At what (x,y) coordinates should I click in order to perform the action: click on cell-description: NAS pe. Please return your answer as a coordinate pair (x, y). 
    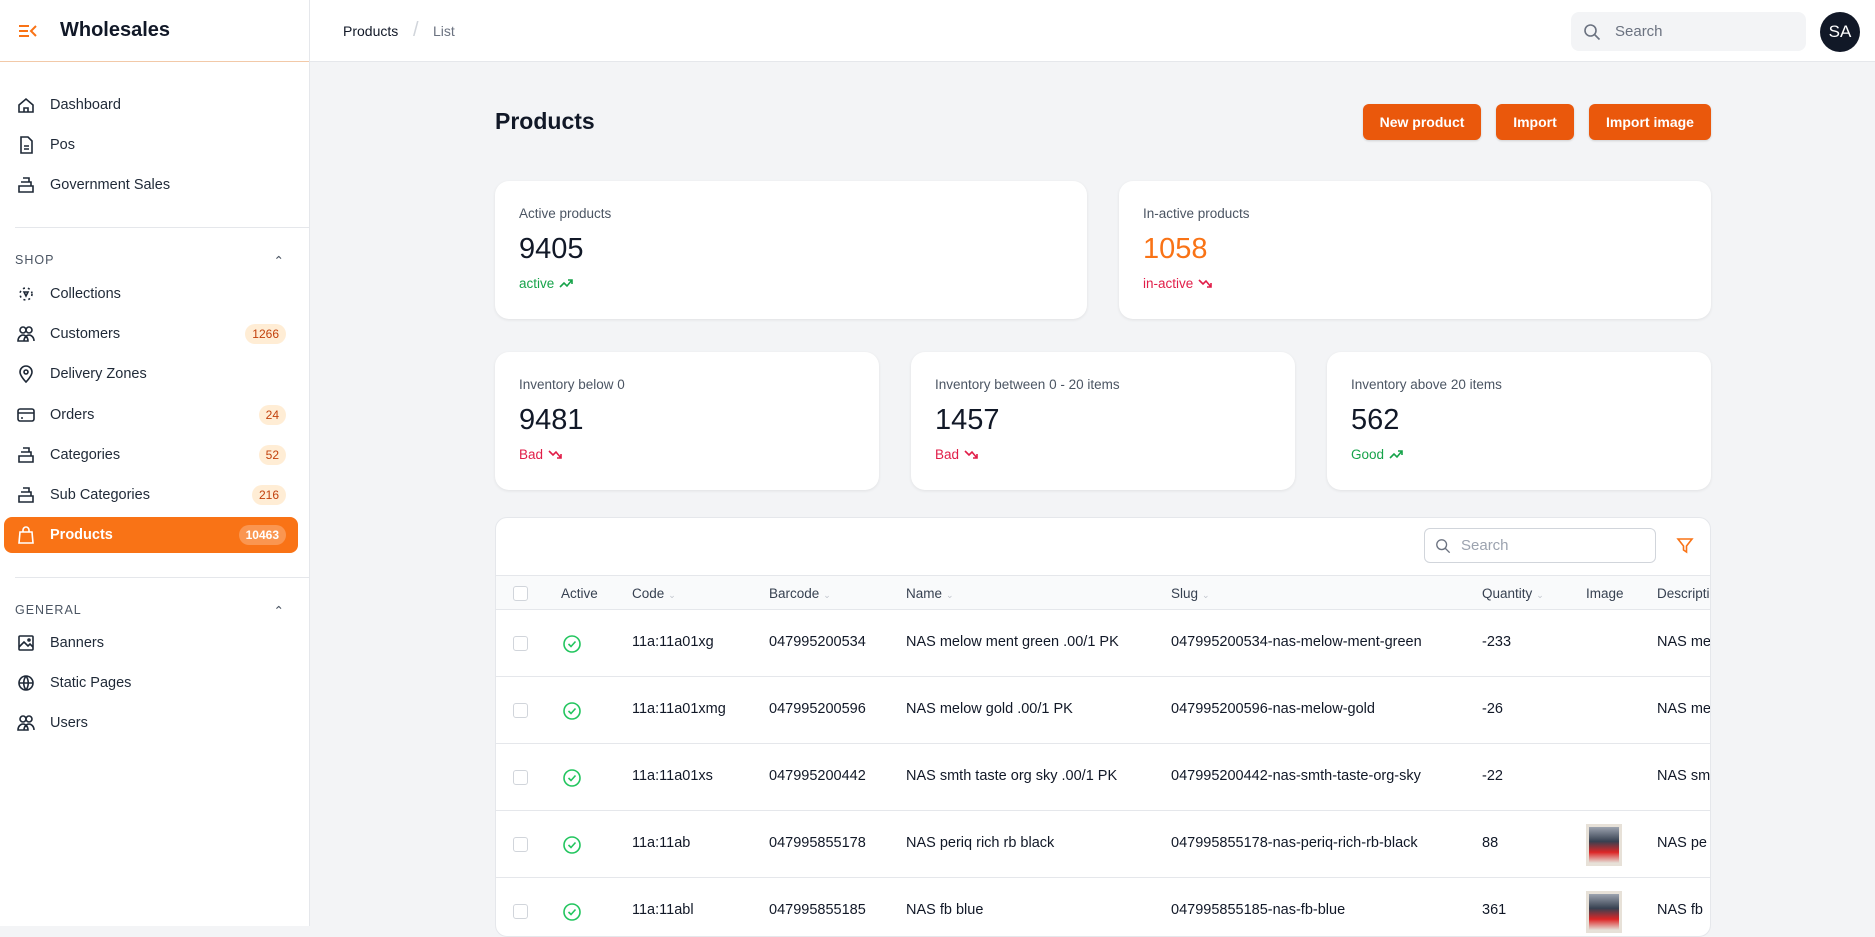
    Looking at the image, I should click on (1682, 843).